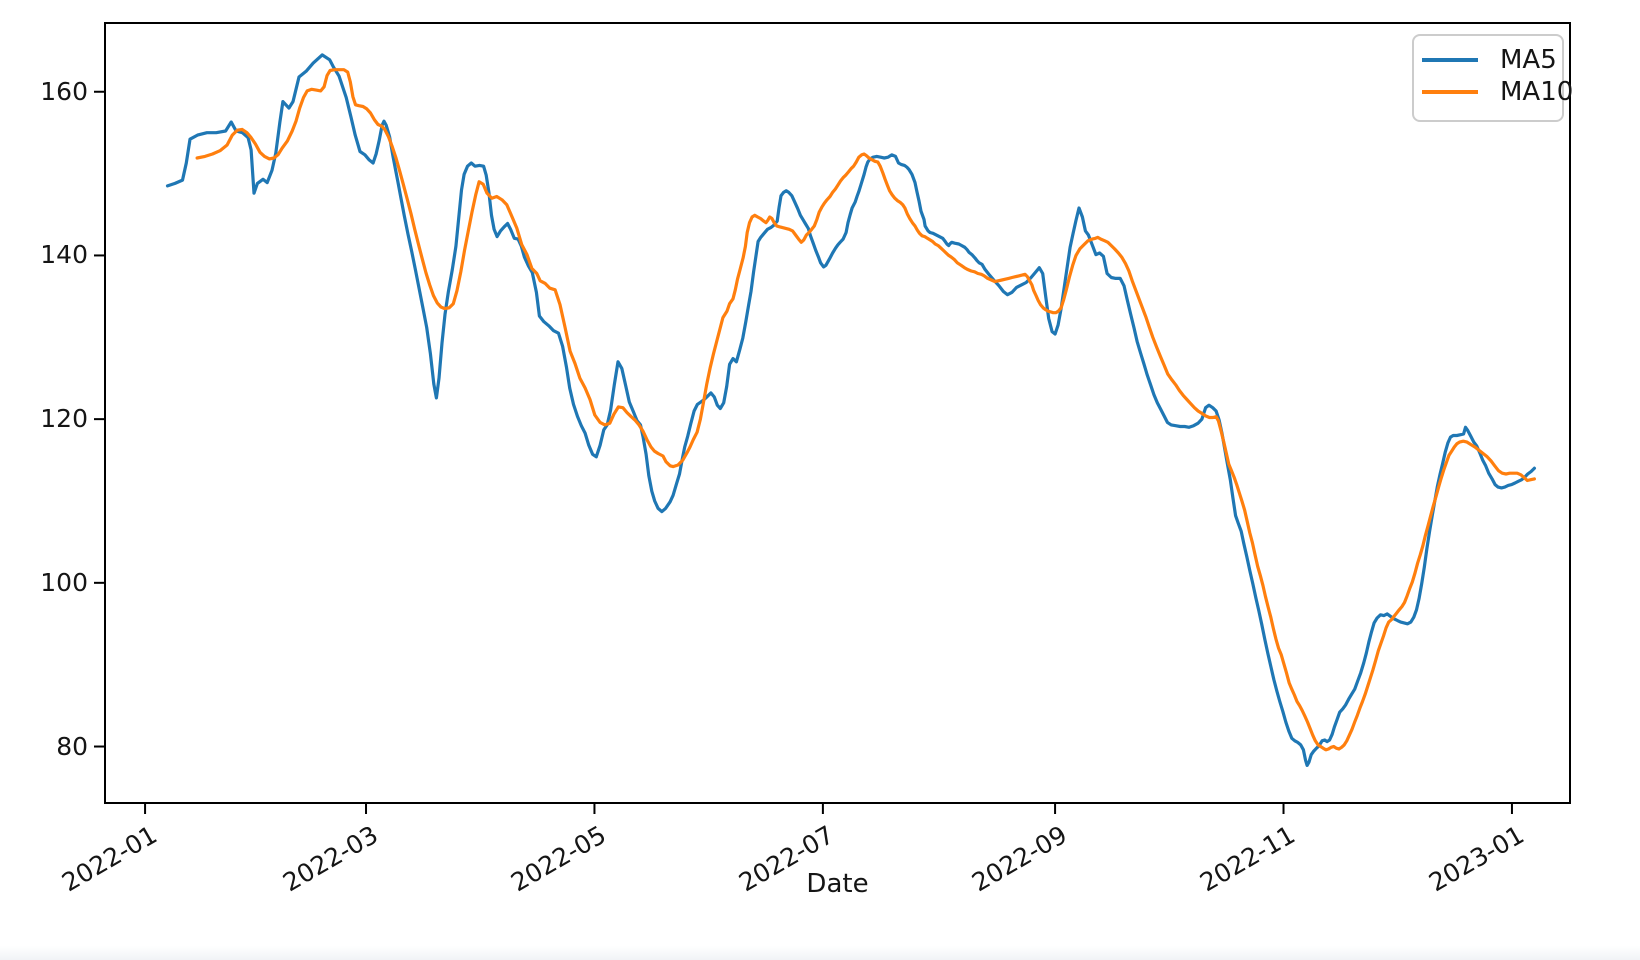 The width and height of the screenshot is (1640, 960). What do you see at coordinates (1537, 92) in the screenshot?
I see `legend-label-ma10: MA10` at bounding box center [1537, 92].